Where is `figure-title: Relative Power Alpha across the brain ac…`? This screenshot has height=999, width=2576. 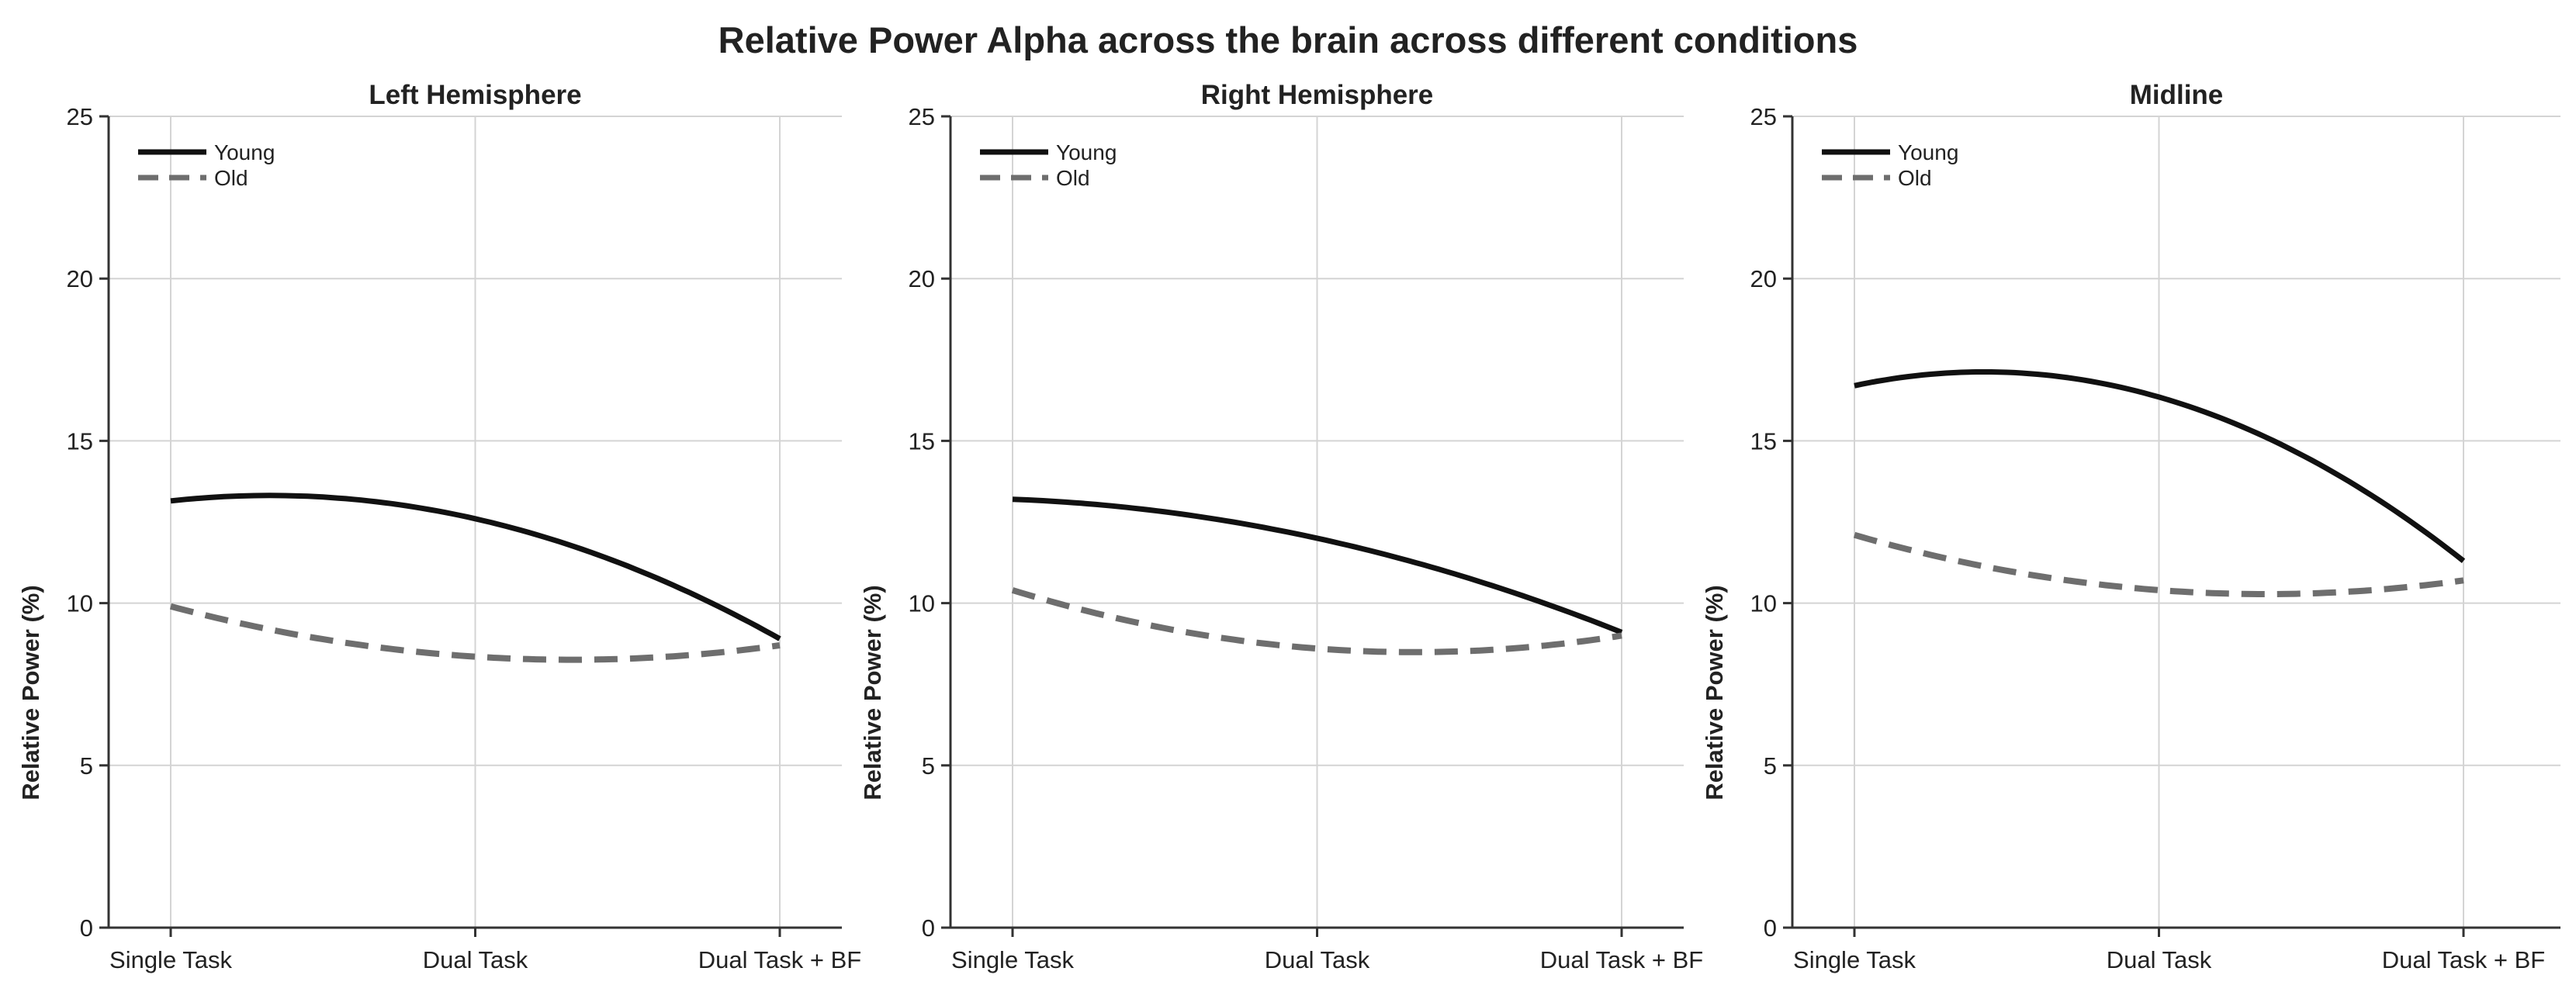 figure-title: Relative Power Alpha across the brain ac… is located at coordinates (1288, 40).